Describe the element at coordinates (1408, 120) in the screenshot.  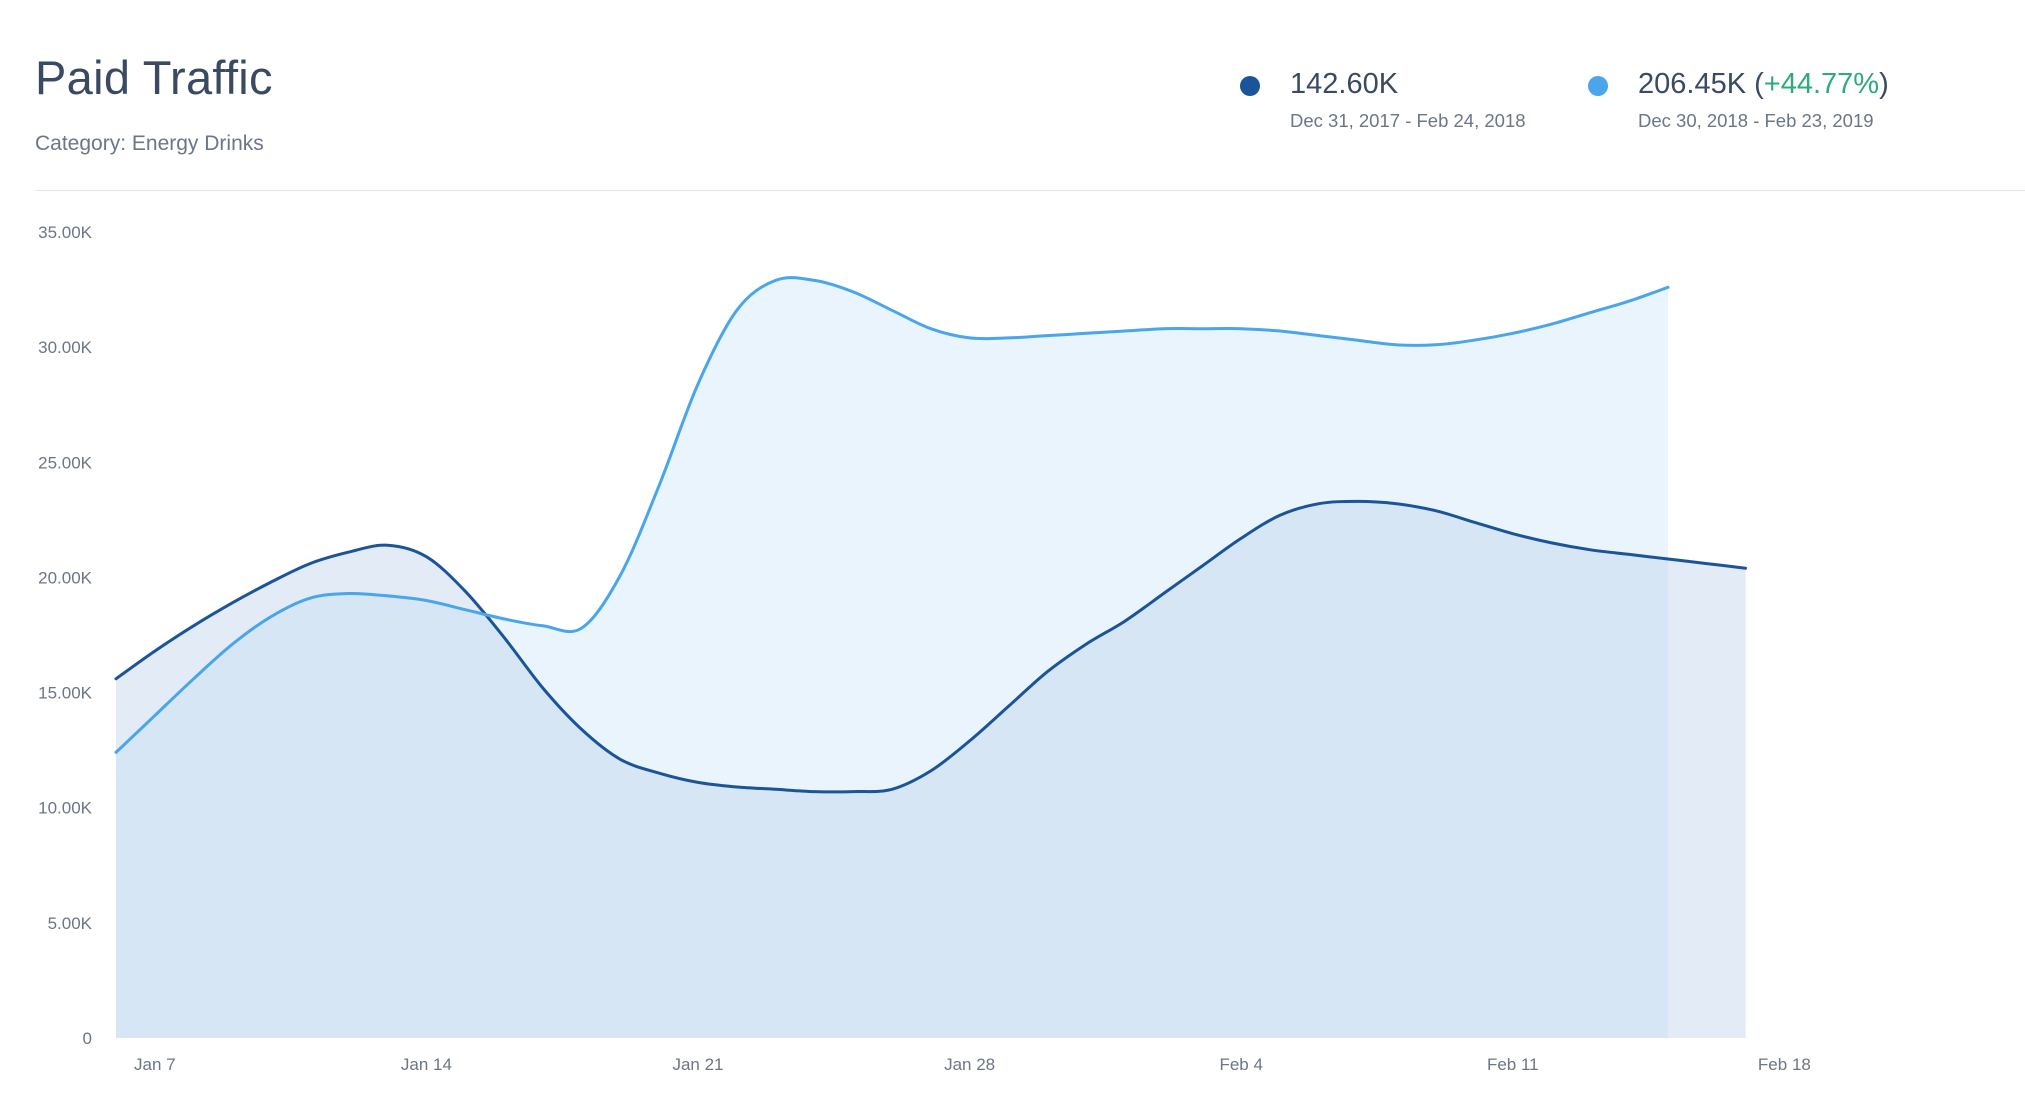
I see `legend-range-previous: Dec 31, 2017 - Feb 24, 2018` at that location.